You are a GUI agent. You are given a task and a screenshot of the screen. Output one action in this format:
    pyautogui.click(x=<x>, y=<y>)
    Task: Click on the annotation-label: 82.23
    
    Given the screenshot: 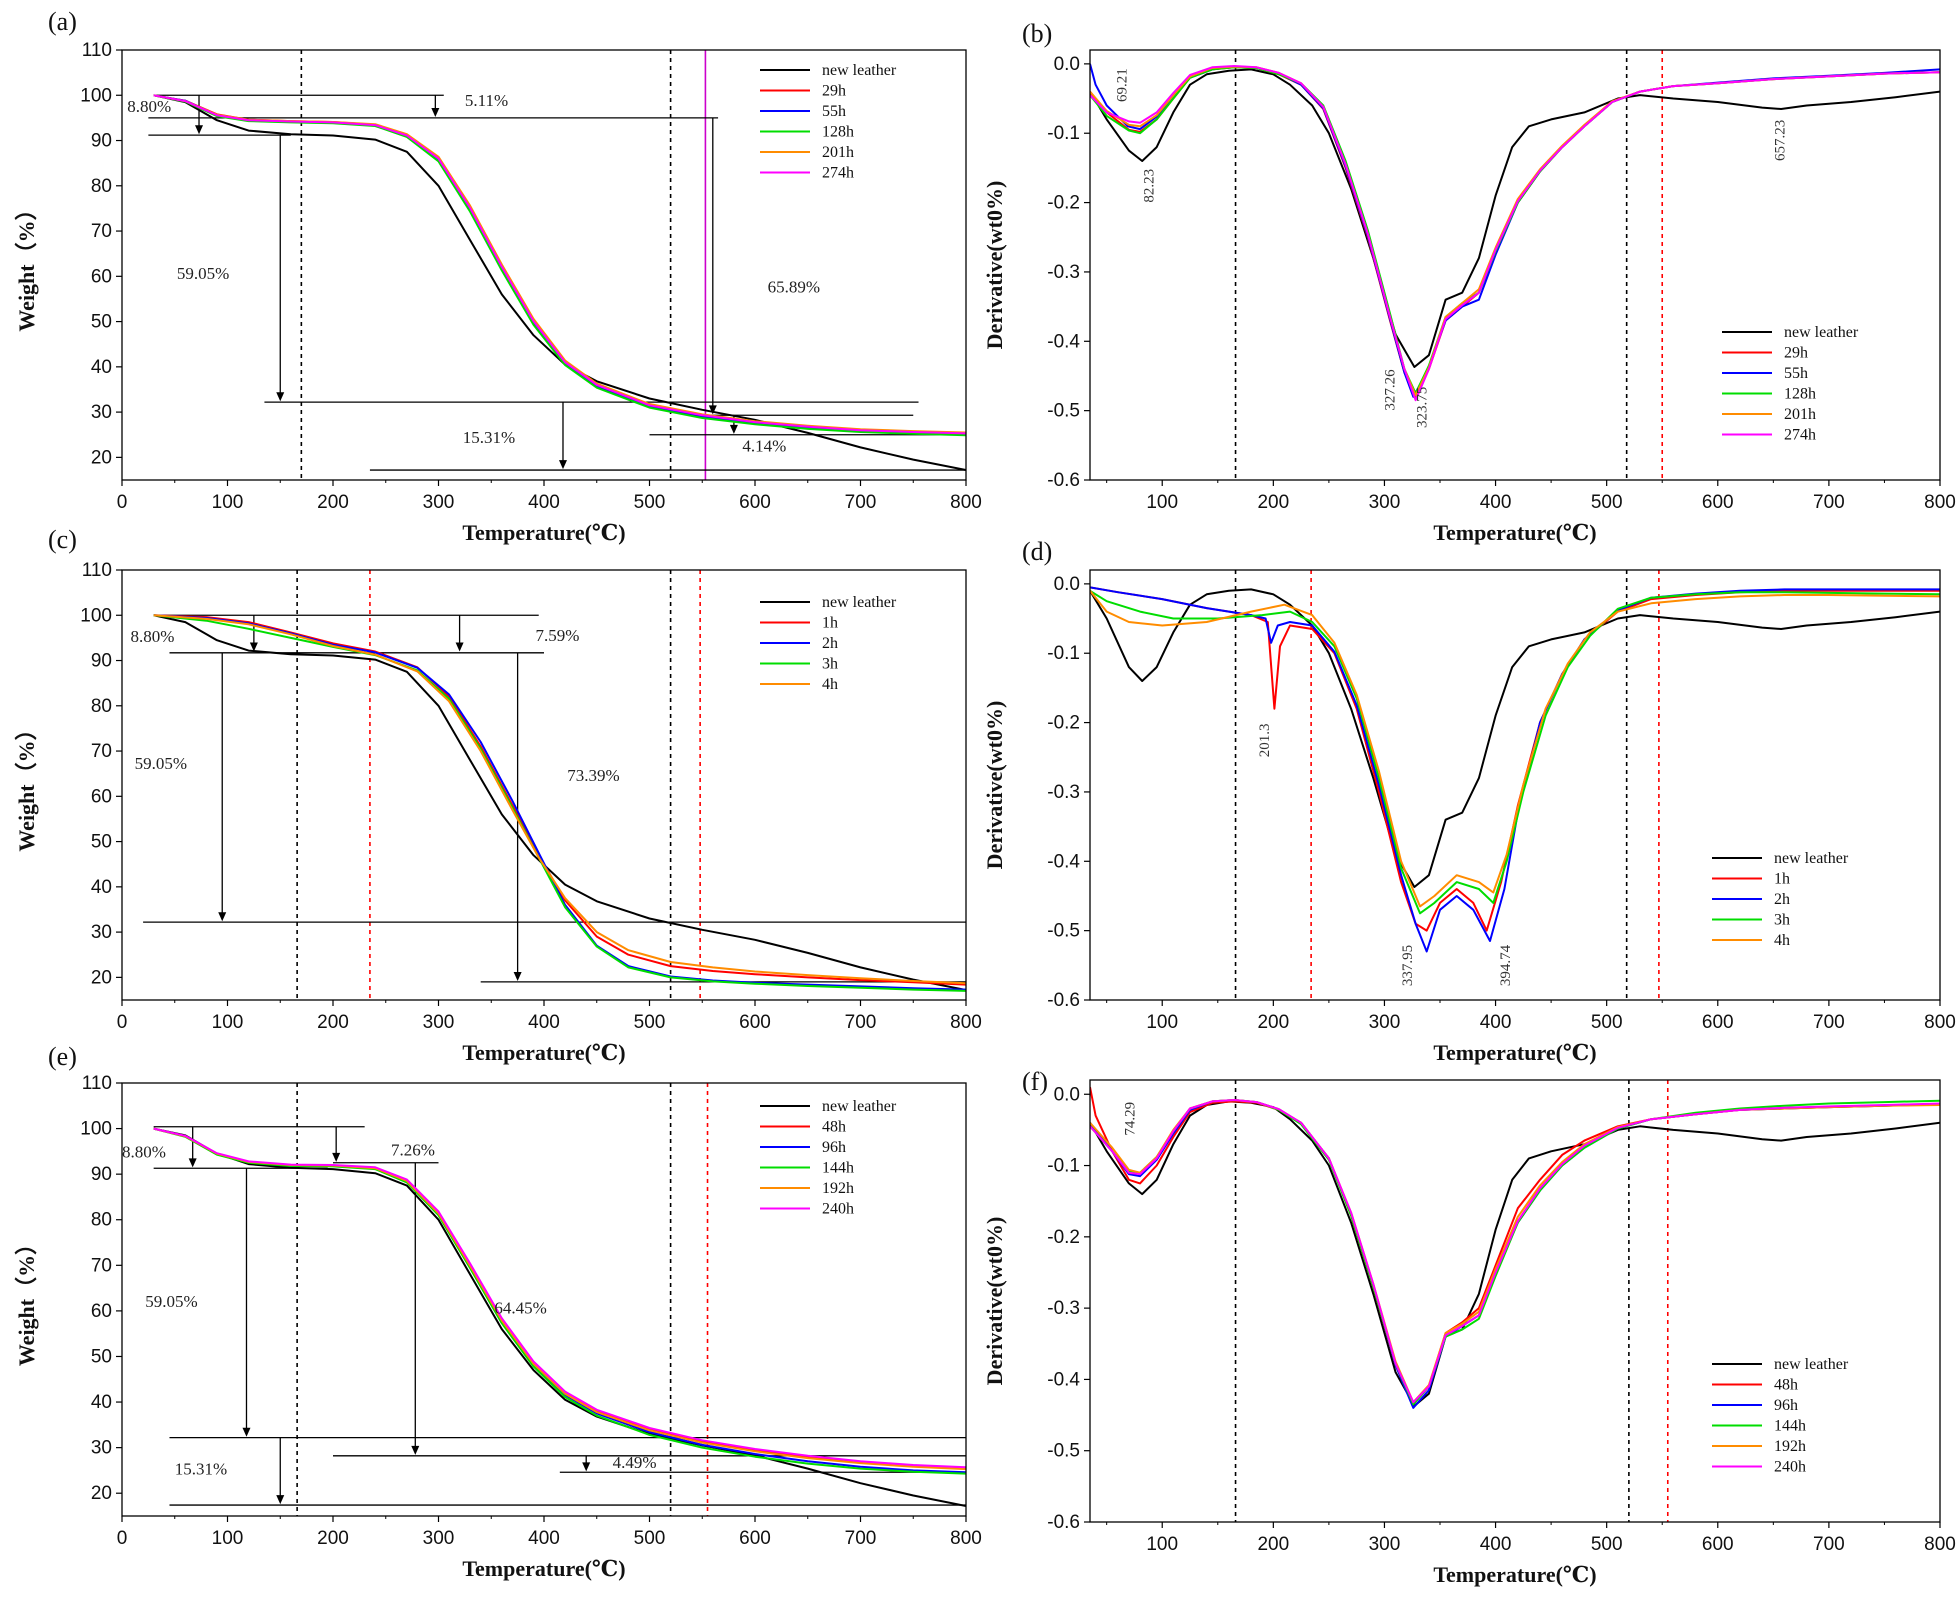 What is the action you would take?
    pyautogui.click(x=1149, y=186)
    